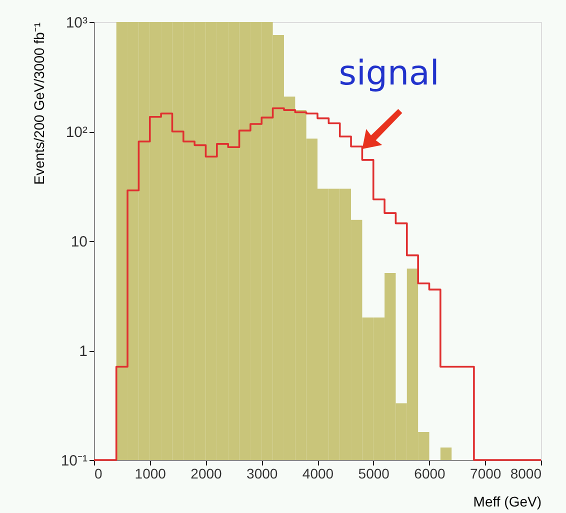  What do you see at coordinates (486, 474) in the screenshot?
I see `x-tick-label: 7000` at bounding box center [486, 474].